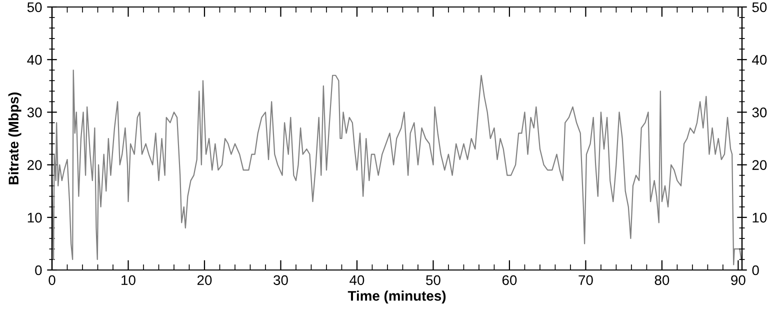 The width and height of the screenshot is (774, 323). Describe the element at coordinates (759, 217) in the screenshot. I see `y2-tick-label: 10` at that location.